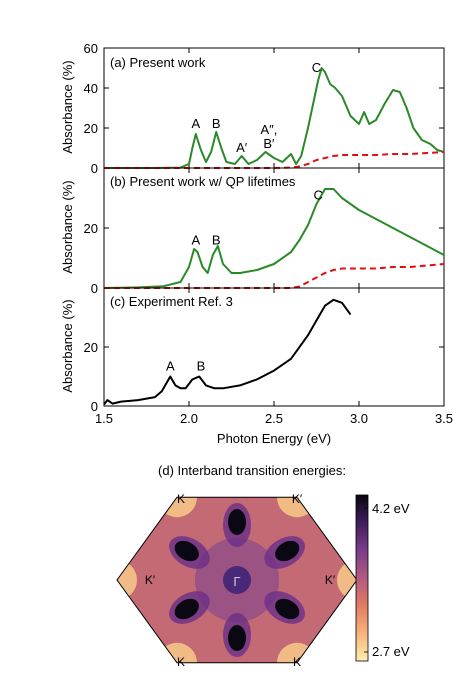 This screenshot has height=681, width=472. Describe the element at coordinates (104, 418) in the screenshot. I see `x-tick-label: 1.5` at that location.